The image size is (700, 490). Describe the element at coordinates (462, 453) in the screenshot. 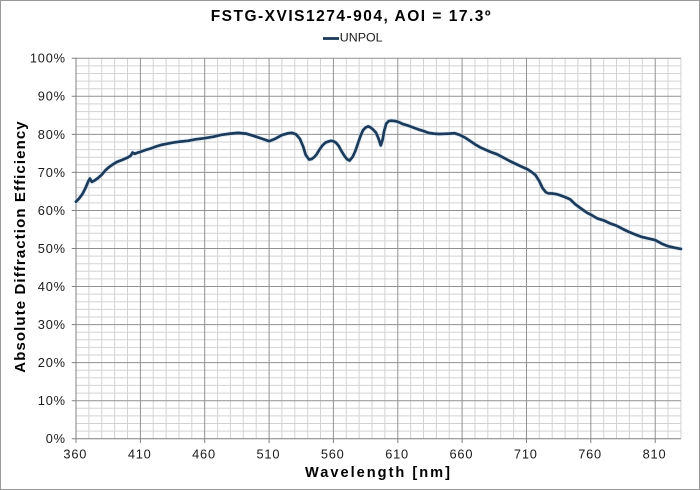

I see `svg-text: 660` at that location.